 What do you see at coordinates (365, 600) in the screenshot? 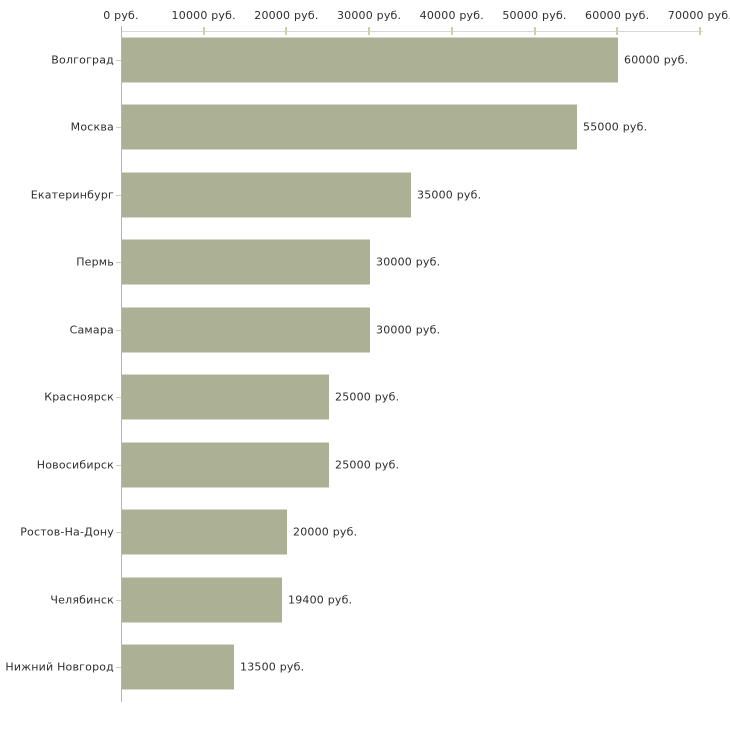
I see `bar-row: Челябинск 19400 руб.` at bounding box center [365, 600].